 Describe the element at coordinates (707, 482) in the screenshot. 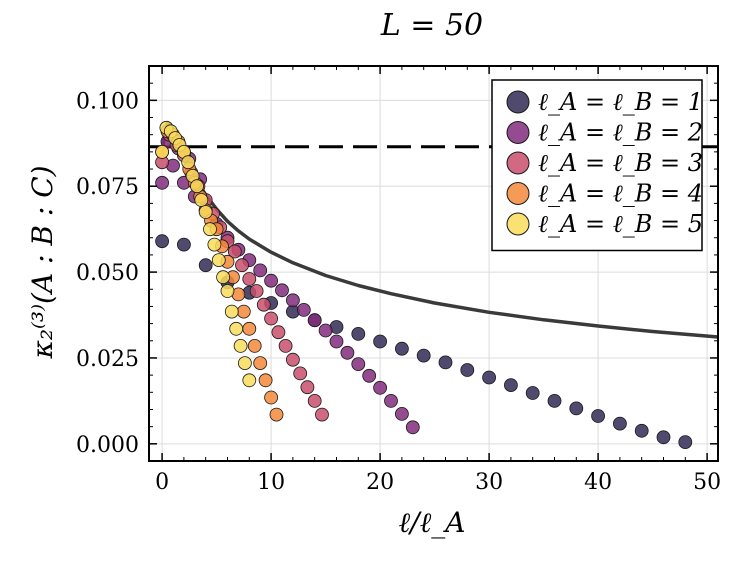

I see `x-tick-label: 50` at that location.